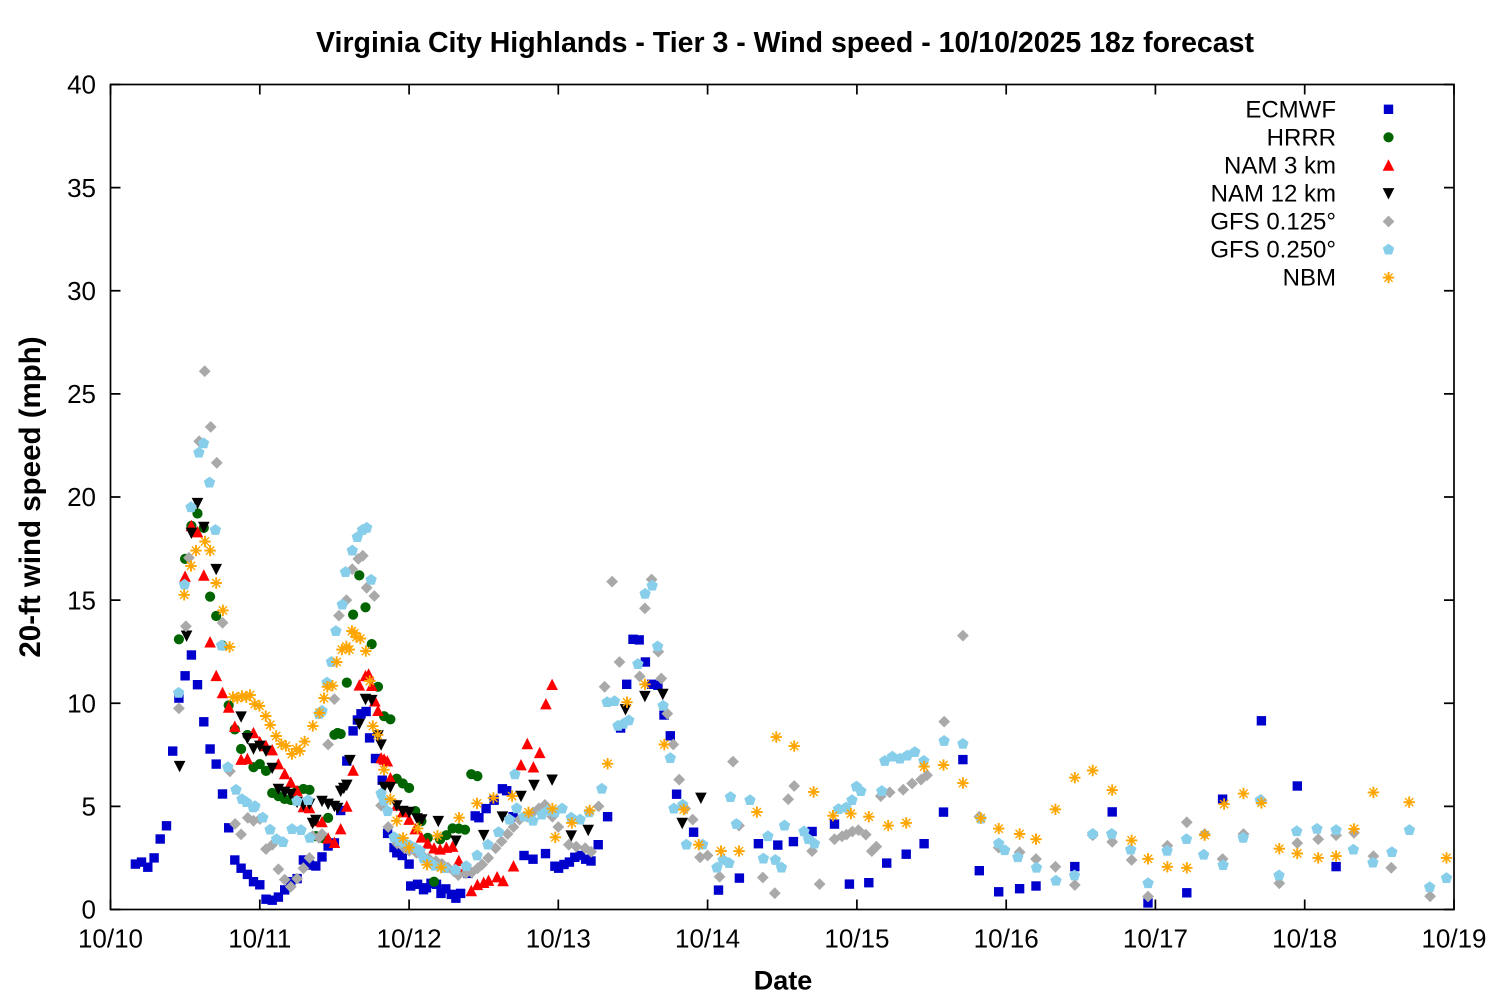 The width and height of the screenshot is (1500, 1000). What do you see at coordinates (783, 981) in the screenshot?
I see `svg-text: Date` at bounding box center [783, 981].